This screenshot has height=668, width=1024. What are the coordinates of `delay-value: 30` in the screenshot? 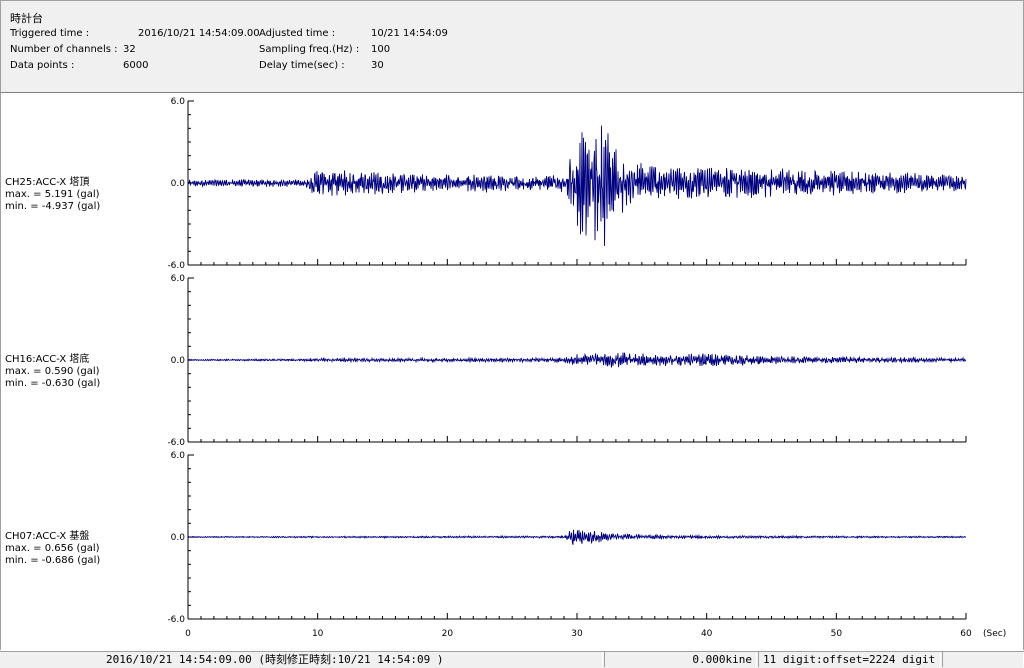 It's located at (377, 65).